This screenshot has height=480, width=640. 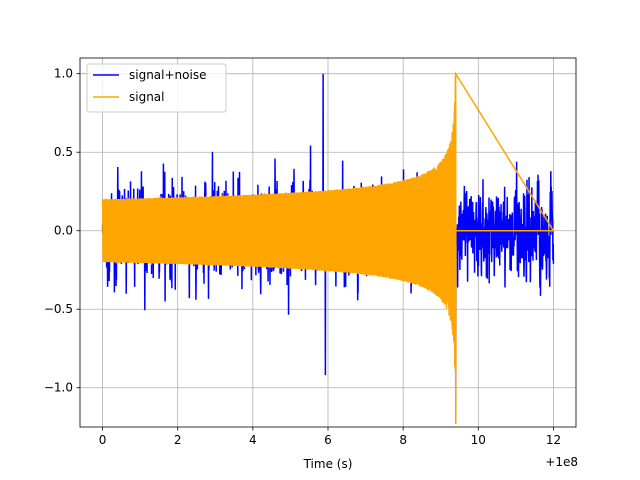 What do you see at coordinates (561, 462) in the screenshot?
I see `x-axis-offset-label: +1e8` at bounding box center [561, 462].